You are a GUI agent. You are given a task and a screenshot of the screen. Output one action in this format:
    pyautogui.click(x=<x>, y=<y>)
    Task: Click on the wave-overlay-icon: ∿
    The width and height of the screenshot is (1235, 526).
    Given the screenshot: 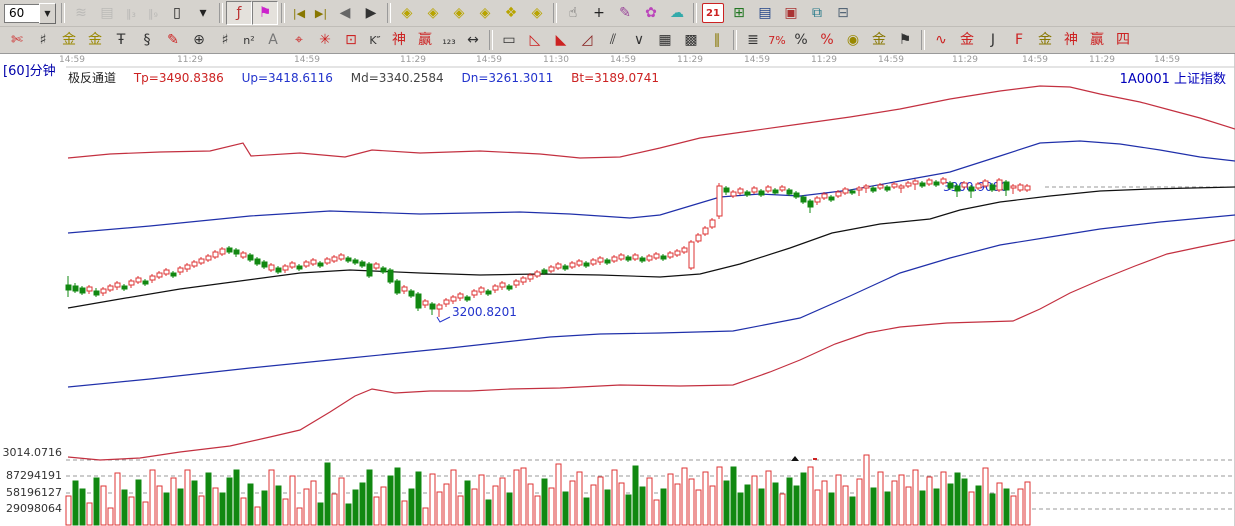 What is the action you would take?
    pyautogui.click(x=941, y=40)
    